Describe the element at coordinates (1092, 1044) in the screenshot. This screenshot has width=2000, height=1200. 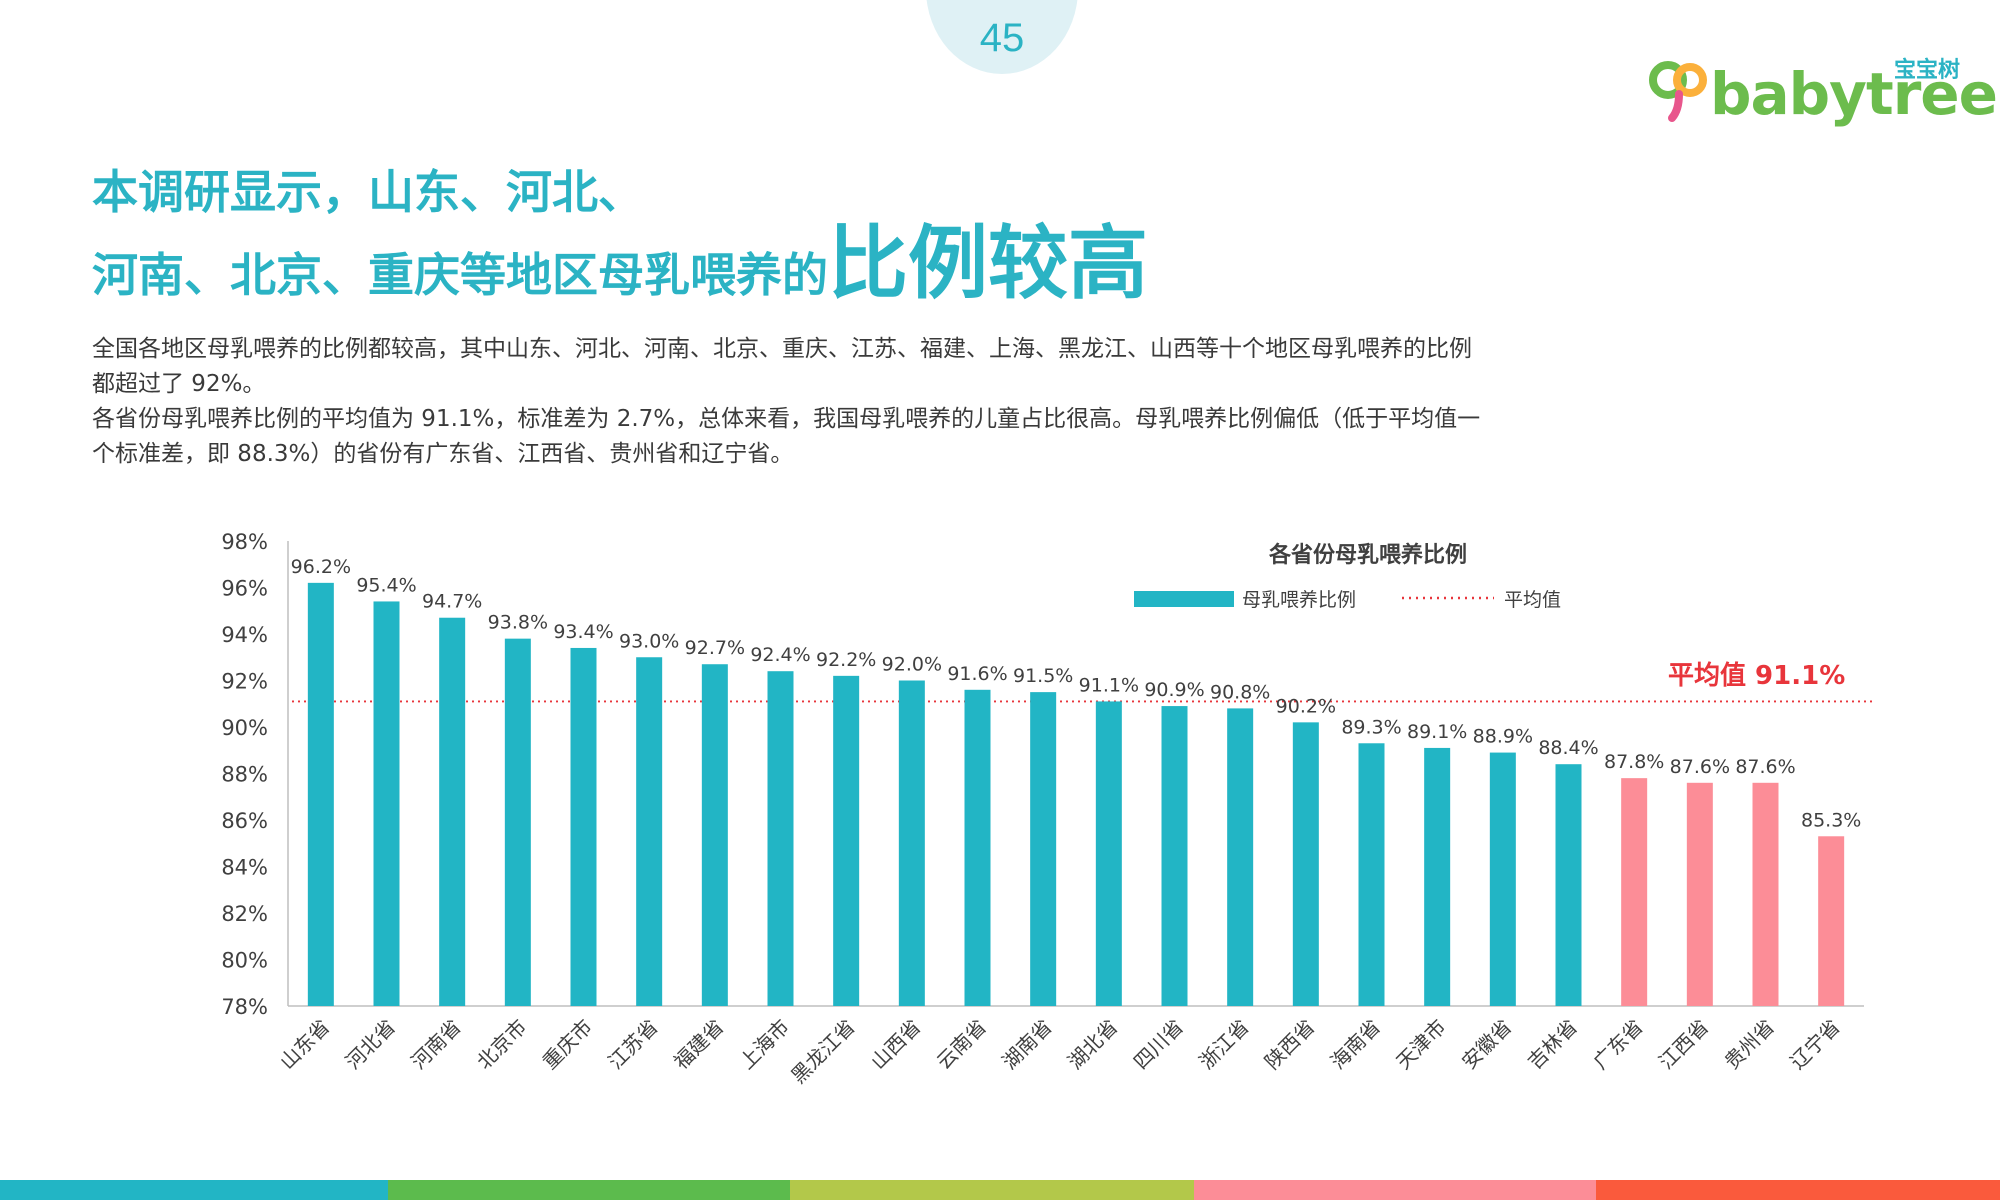
I see `x-tick-label: 湖北省` at that location.